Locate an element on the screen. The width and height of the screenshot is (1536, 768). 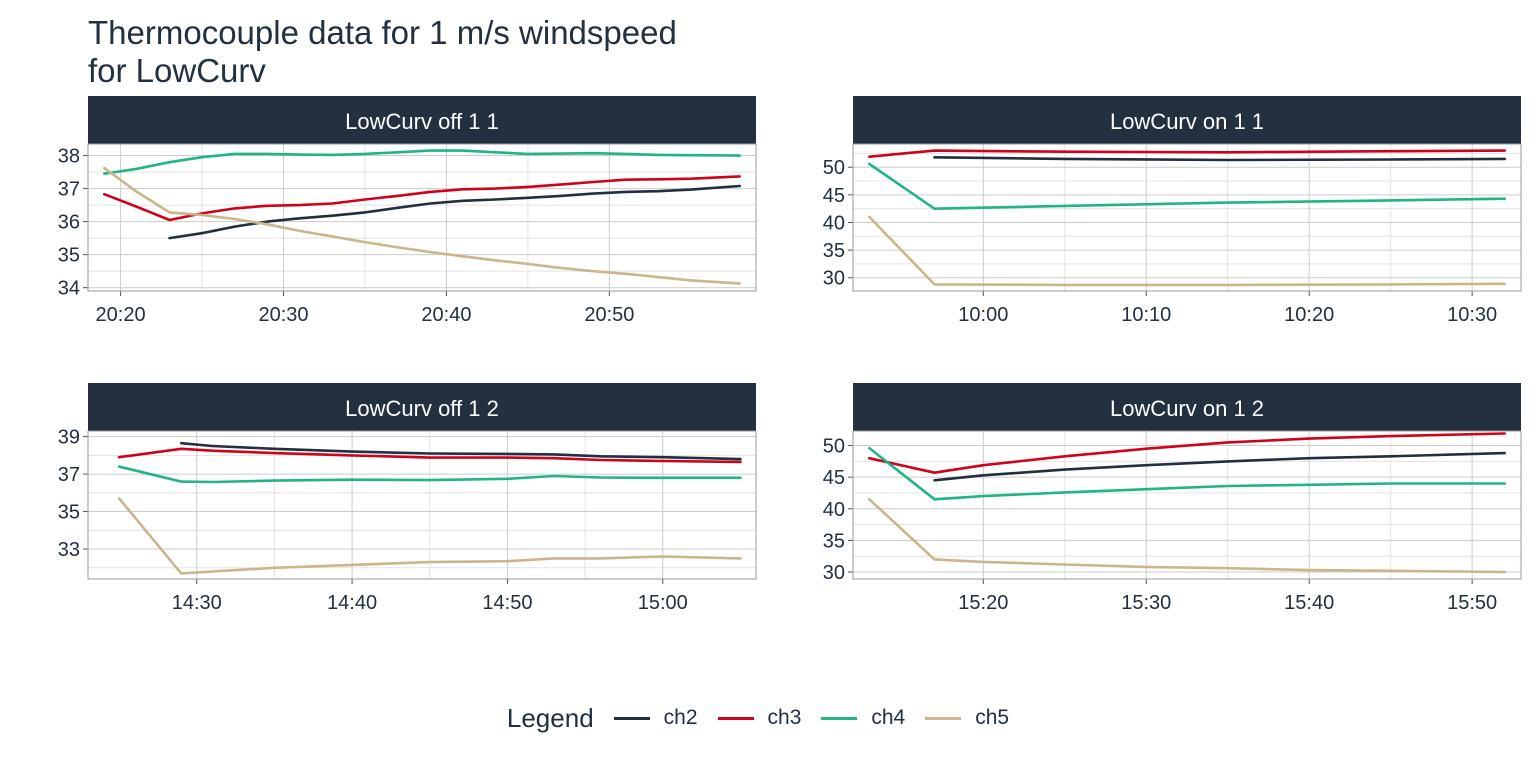
legend-label: ch2 is located at coordinates (680, 717).